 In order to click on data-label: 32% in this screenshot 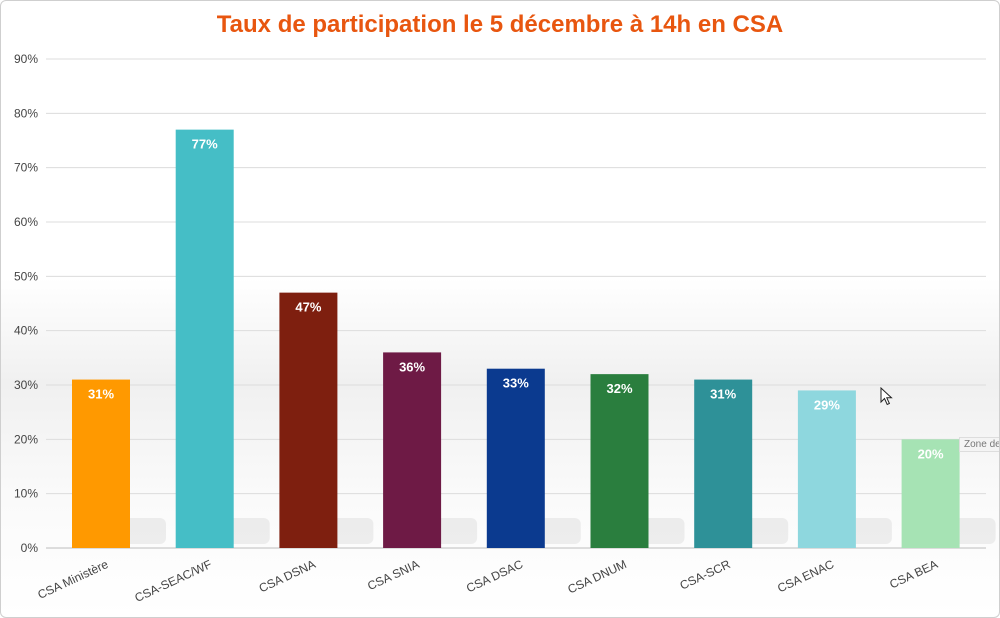, I will do `click(619, 388)`.